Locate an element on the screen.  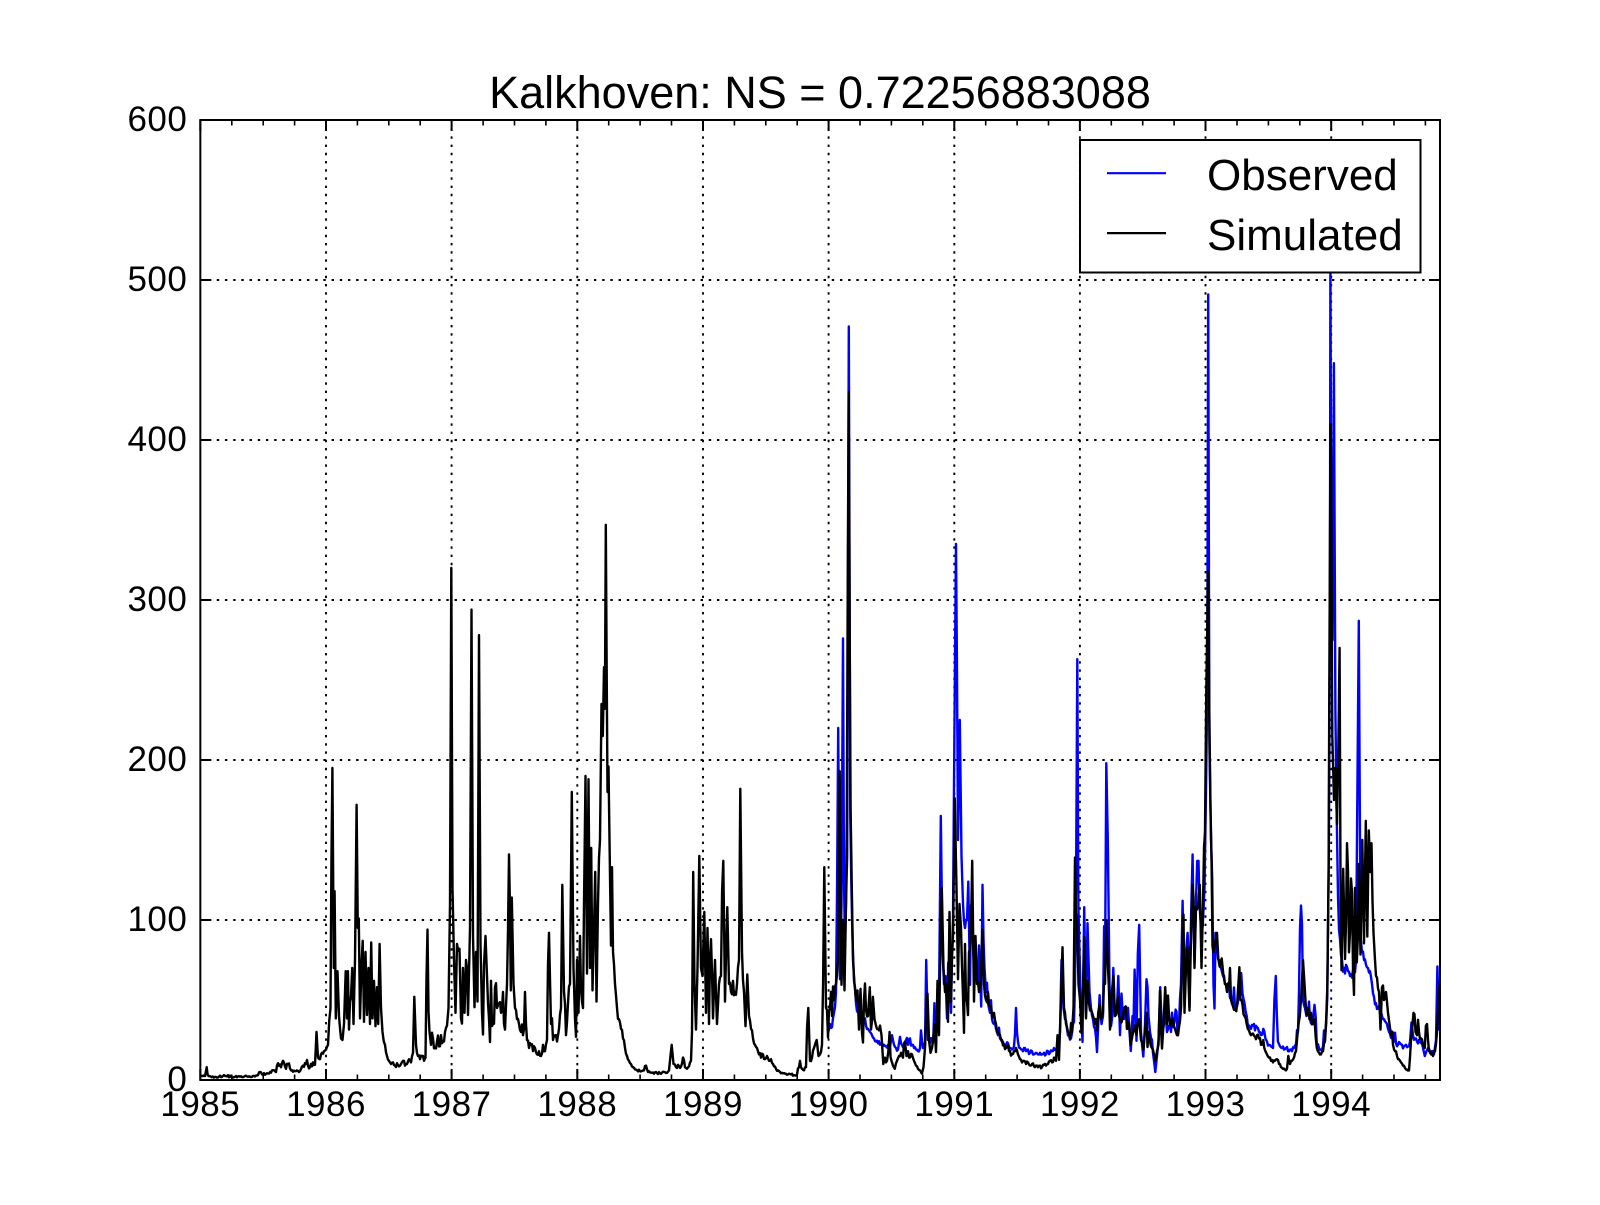
svg-text: 500 is located at coordinates (157, 279).